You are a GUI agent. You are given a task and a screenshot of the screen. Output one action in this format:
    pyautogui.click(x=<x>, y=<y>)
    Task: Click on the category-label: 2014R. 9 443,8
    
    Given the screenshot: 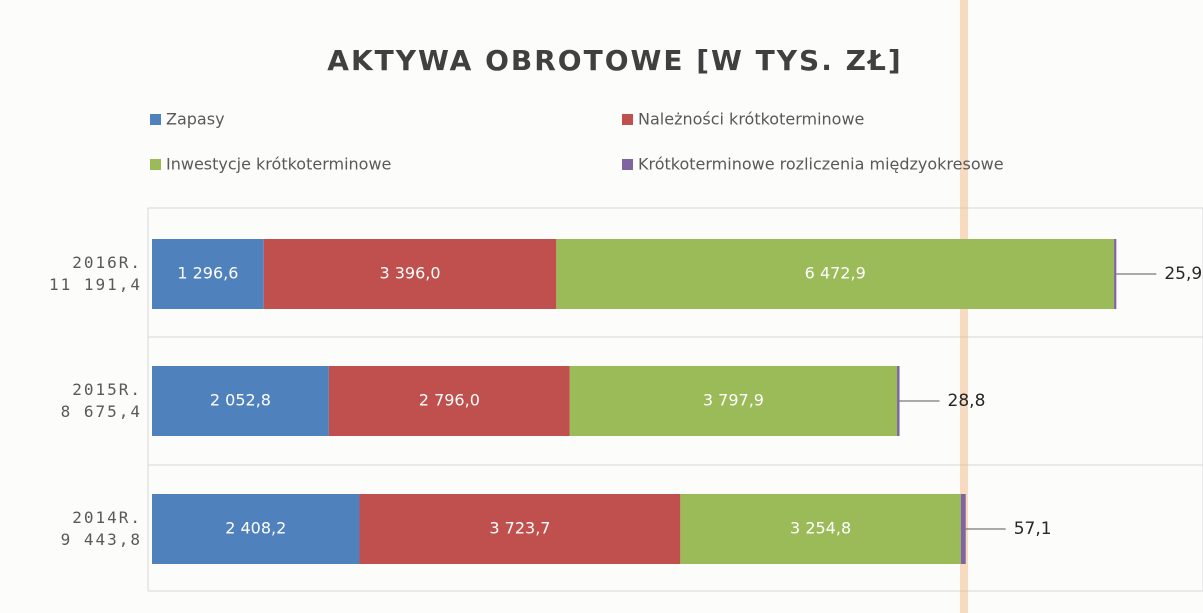 What is the action you would take?
    pyautogui.click(x=101, y=528)
    